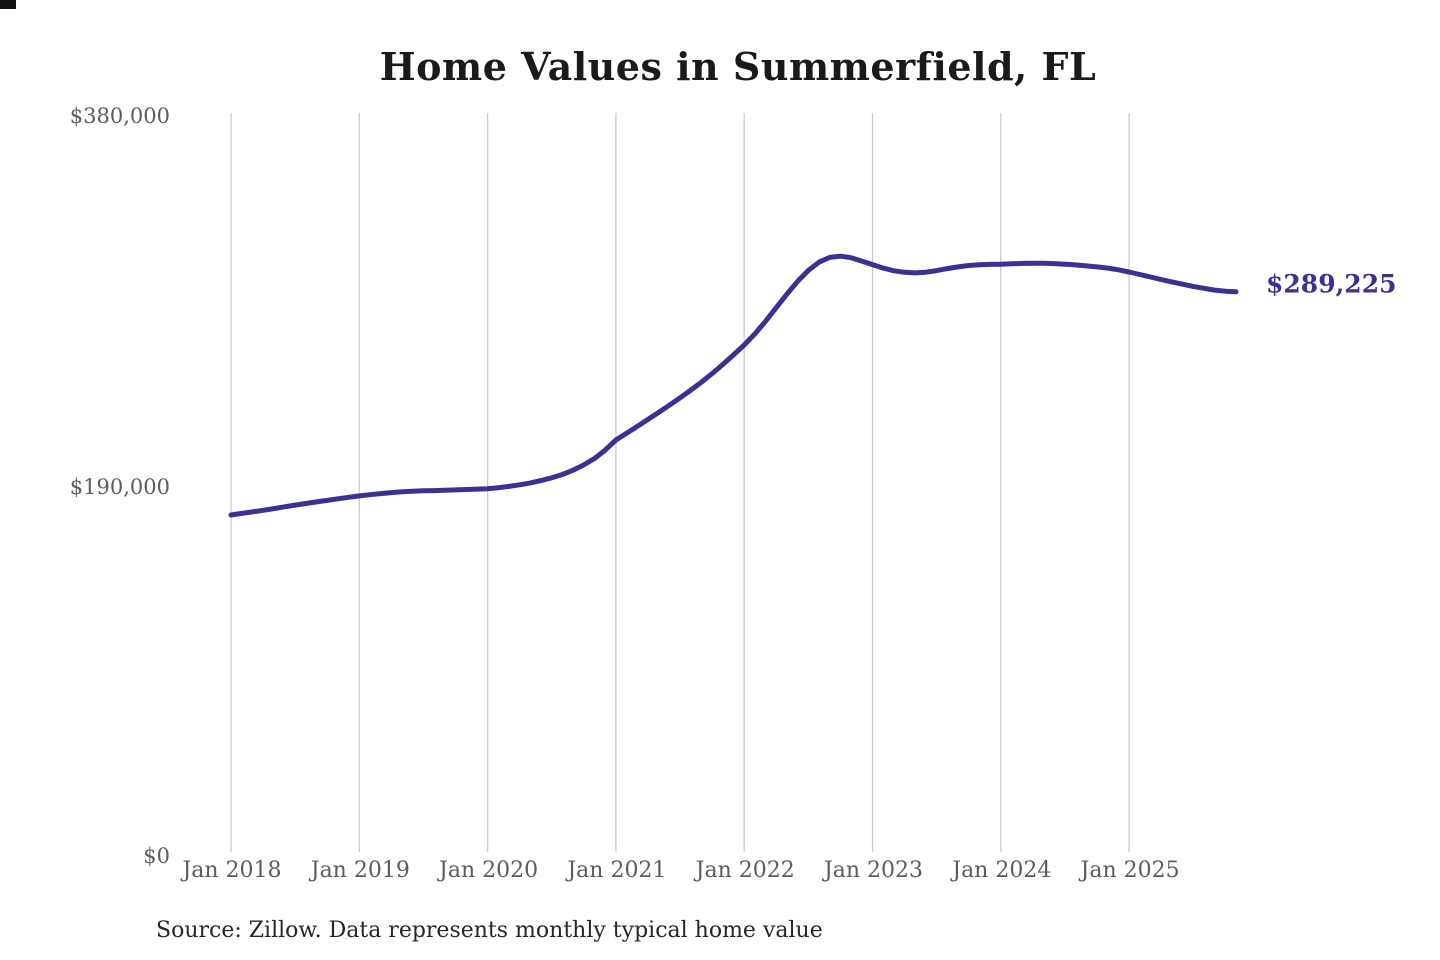  Describe the element at coordinates (738, 66) in the screenshot. I see `chart-title: Home Values in Summerfield, FL` at that location.